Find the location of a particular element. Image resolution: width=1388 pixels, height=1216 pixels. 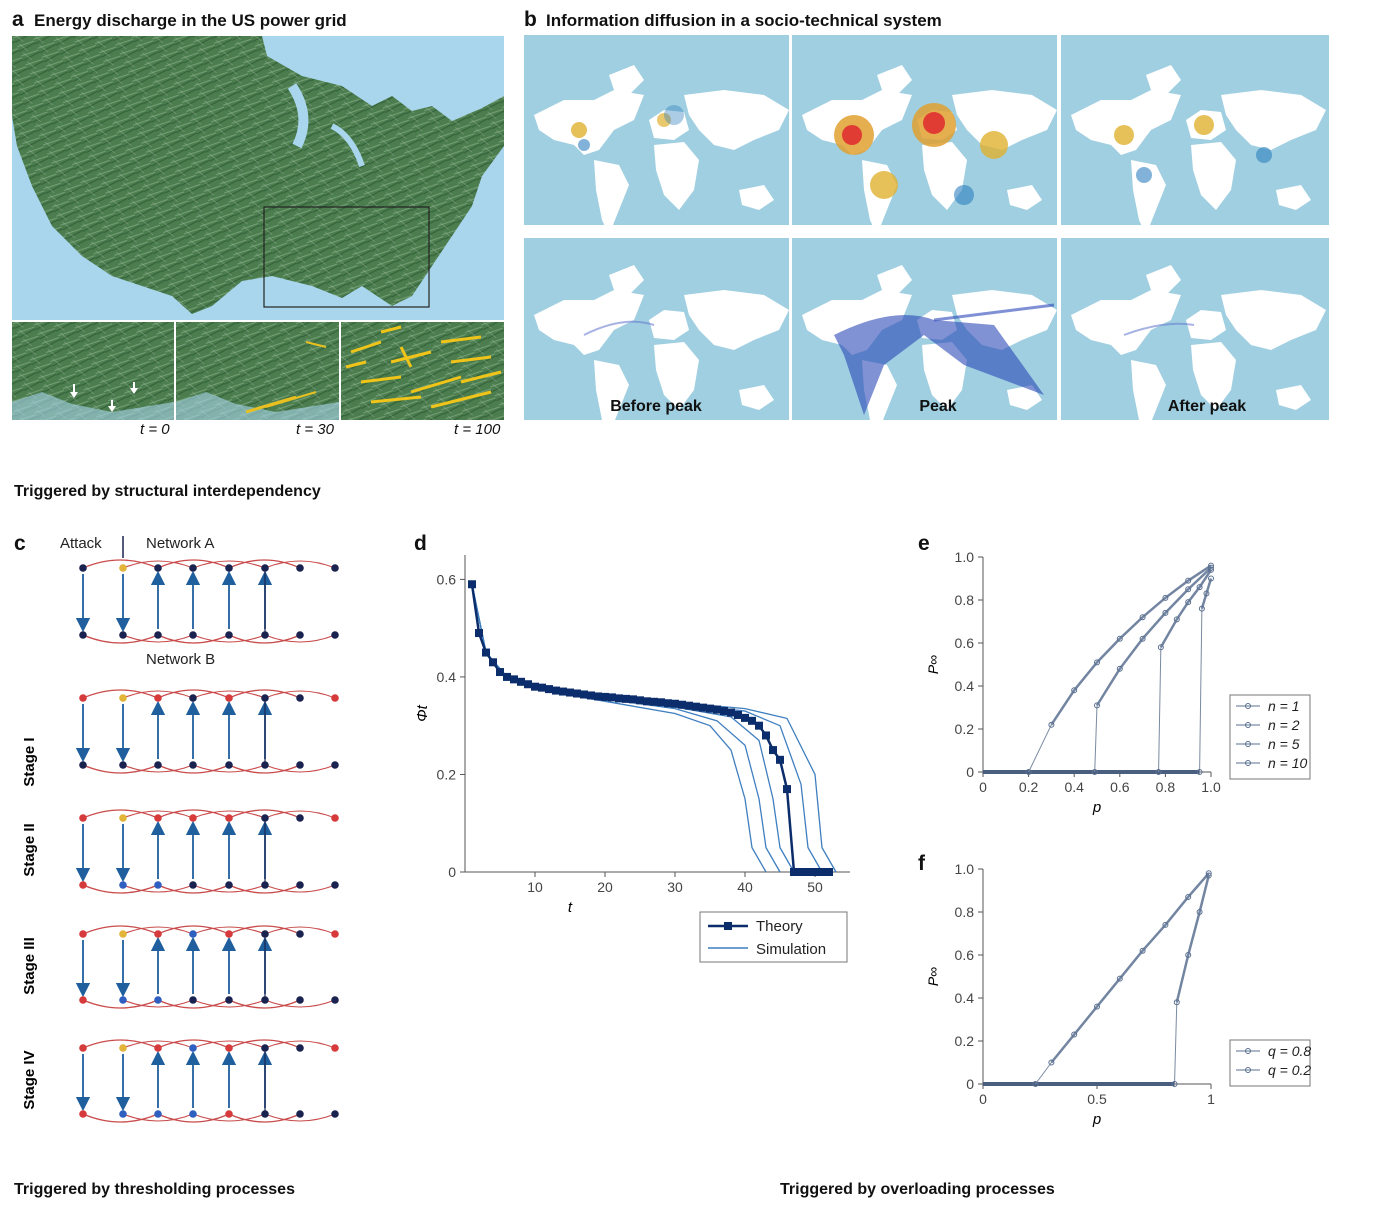

legend-label: q = 0.2 is located at coordinates (1289, 1070).